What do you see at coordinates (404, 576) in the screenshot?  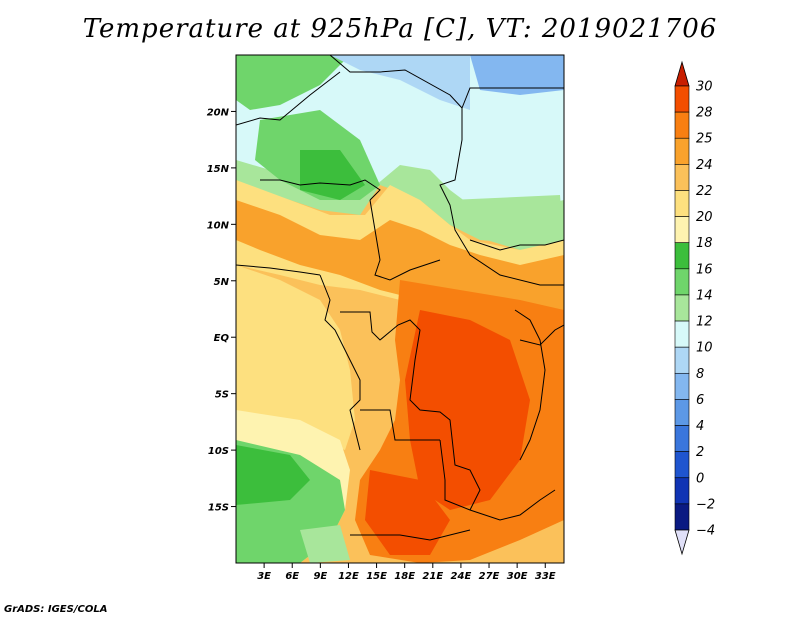 I see `lon-tick-label: 18E` at bounding box center [404, 576].